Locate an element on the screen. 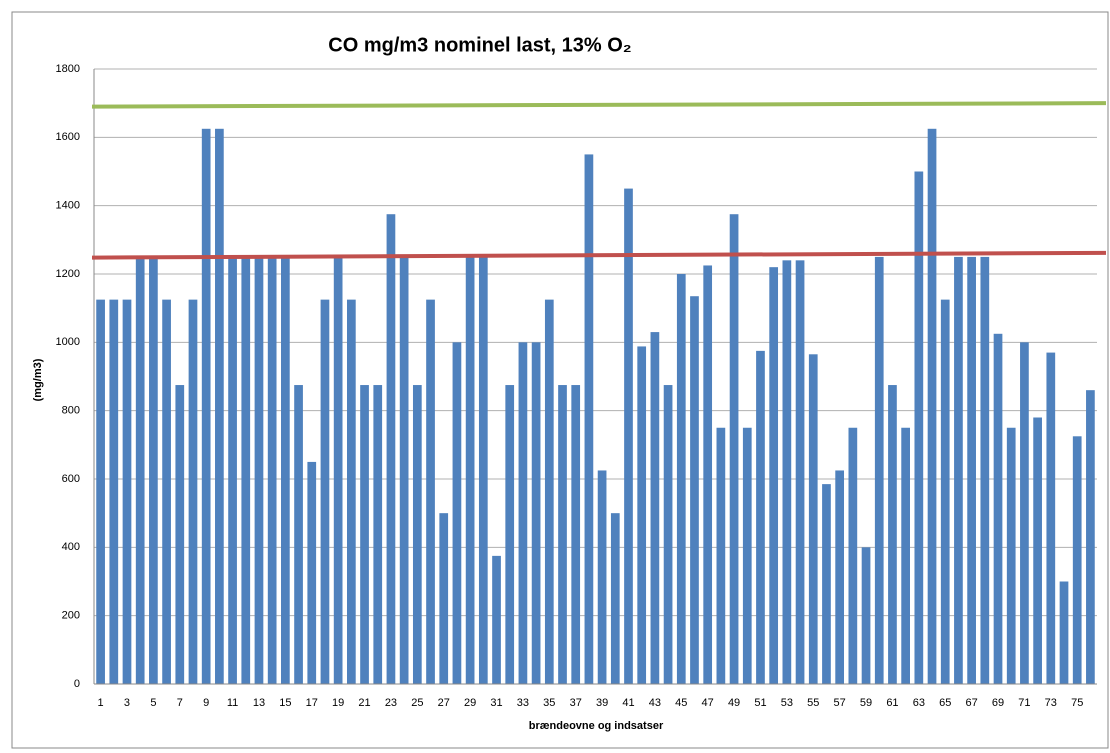 The image size is (1110, 753). x-tick-label: 13 is located at coordinates (259, 703).